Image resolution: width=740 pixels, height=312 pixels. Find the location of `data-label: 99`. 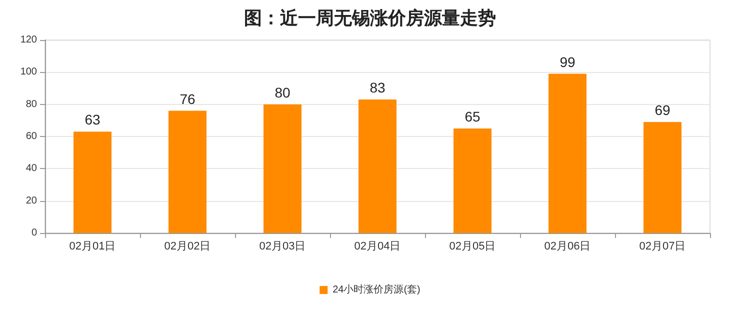

data-label: 99 is located at coordinates (568, 62).